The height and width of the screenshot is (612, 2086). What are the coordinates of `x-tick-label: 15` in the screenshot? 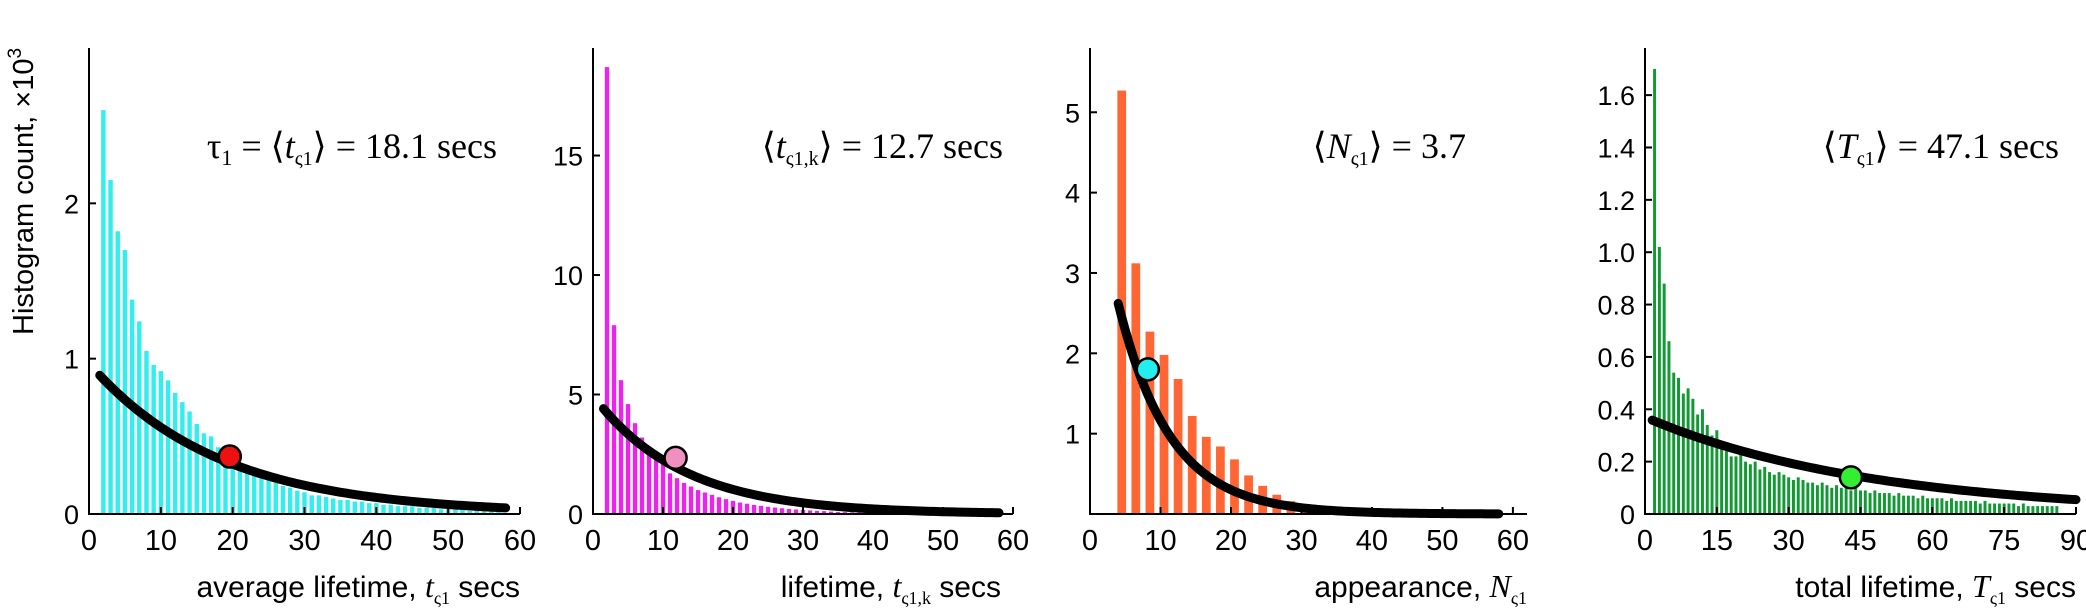 It's located at (1717, 541).